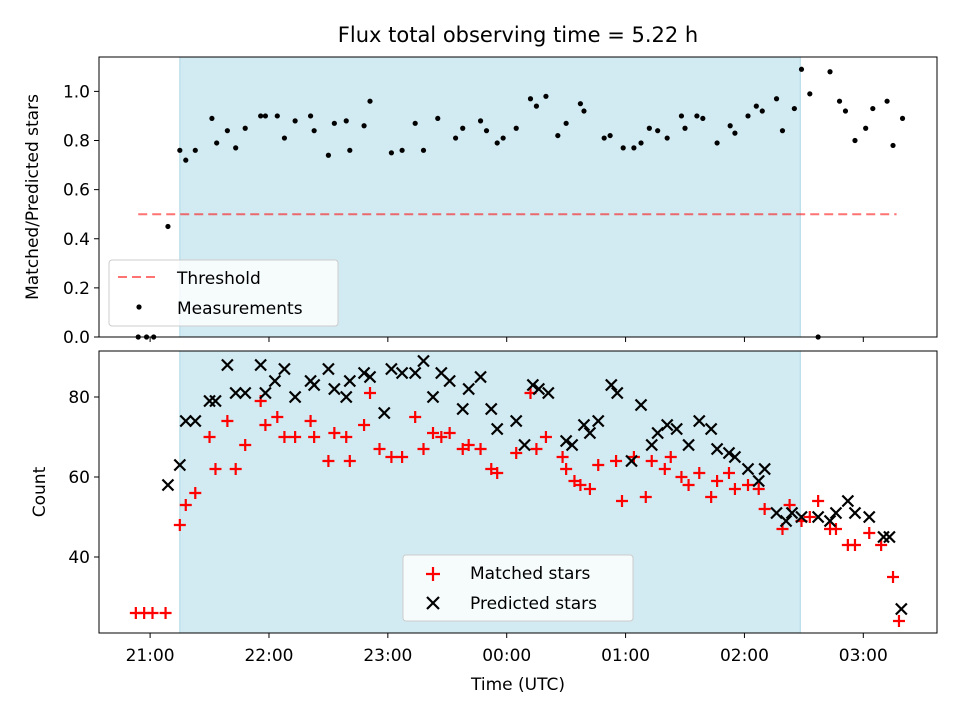 This screenshot has height=720, width=960. What do you see at coordinates (76, 338) in the screenshot?
I see `top-ytick-label: 0.0` at bounding box center [76, 338].